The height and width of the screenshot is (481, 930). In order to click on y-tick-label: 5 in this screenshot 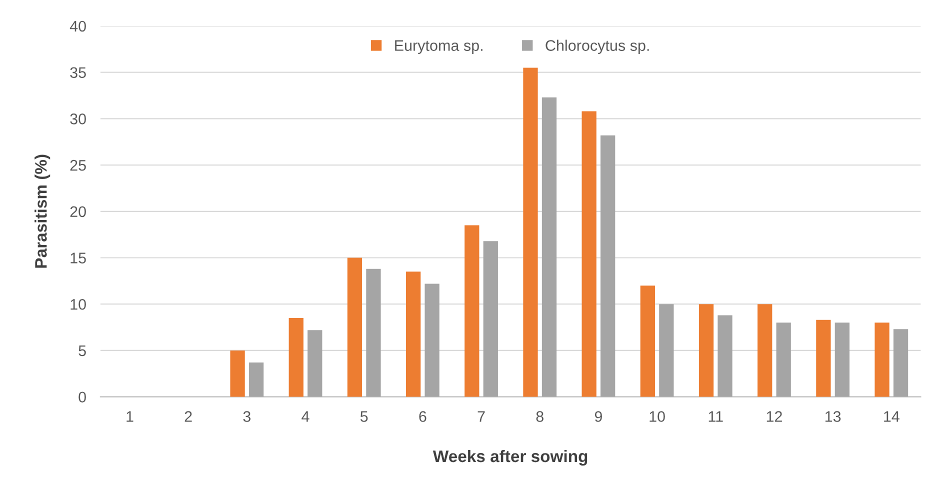, I will do `click(82, 350)`.